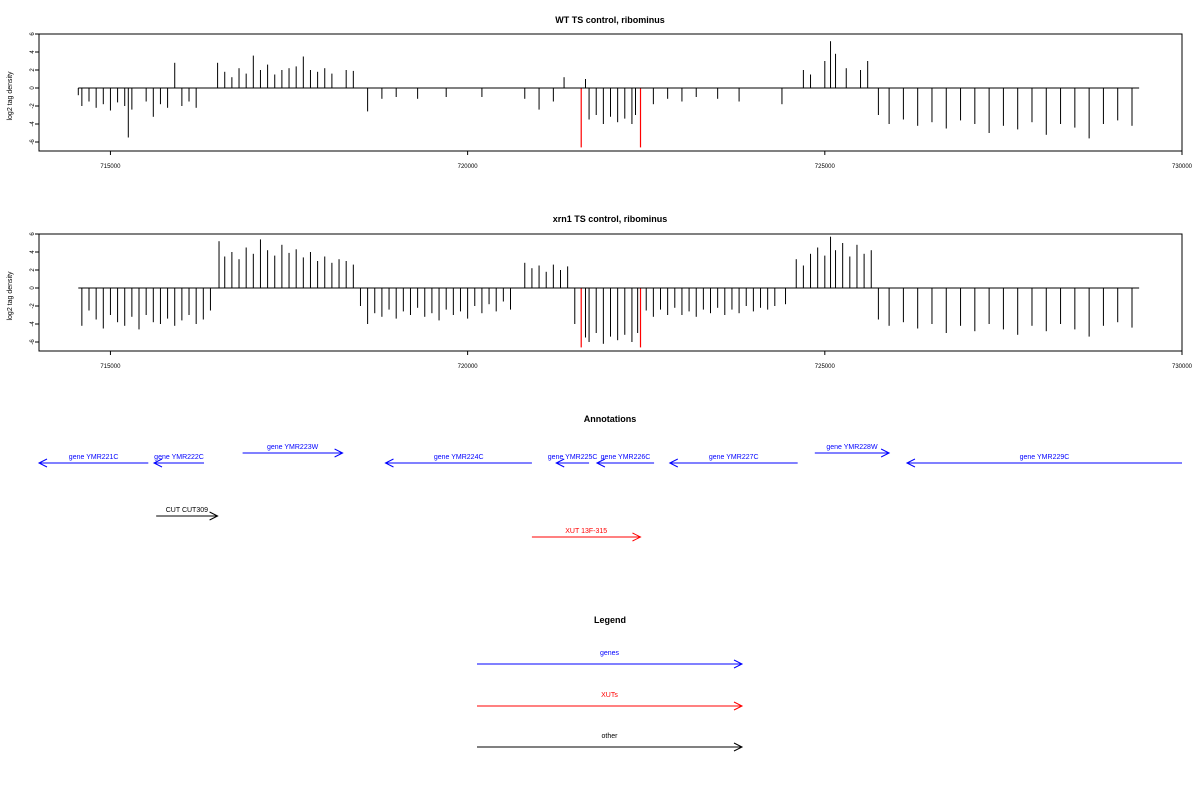 This screenshot has height=800, width=1200. Describe the element at coordinates (573, 457) in the screenshot. I see `feature-label: gene YMR225C` at that location.